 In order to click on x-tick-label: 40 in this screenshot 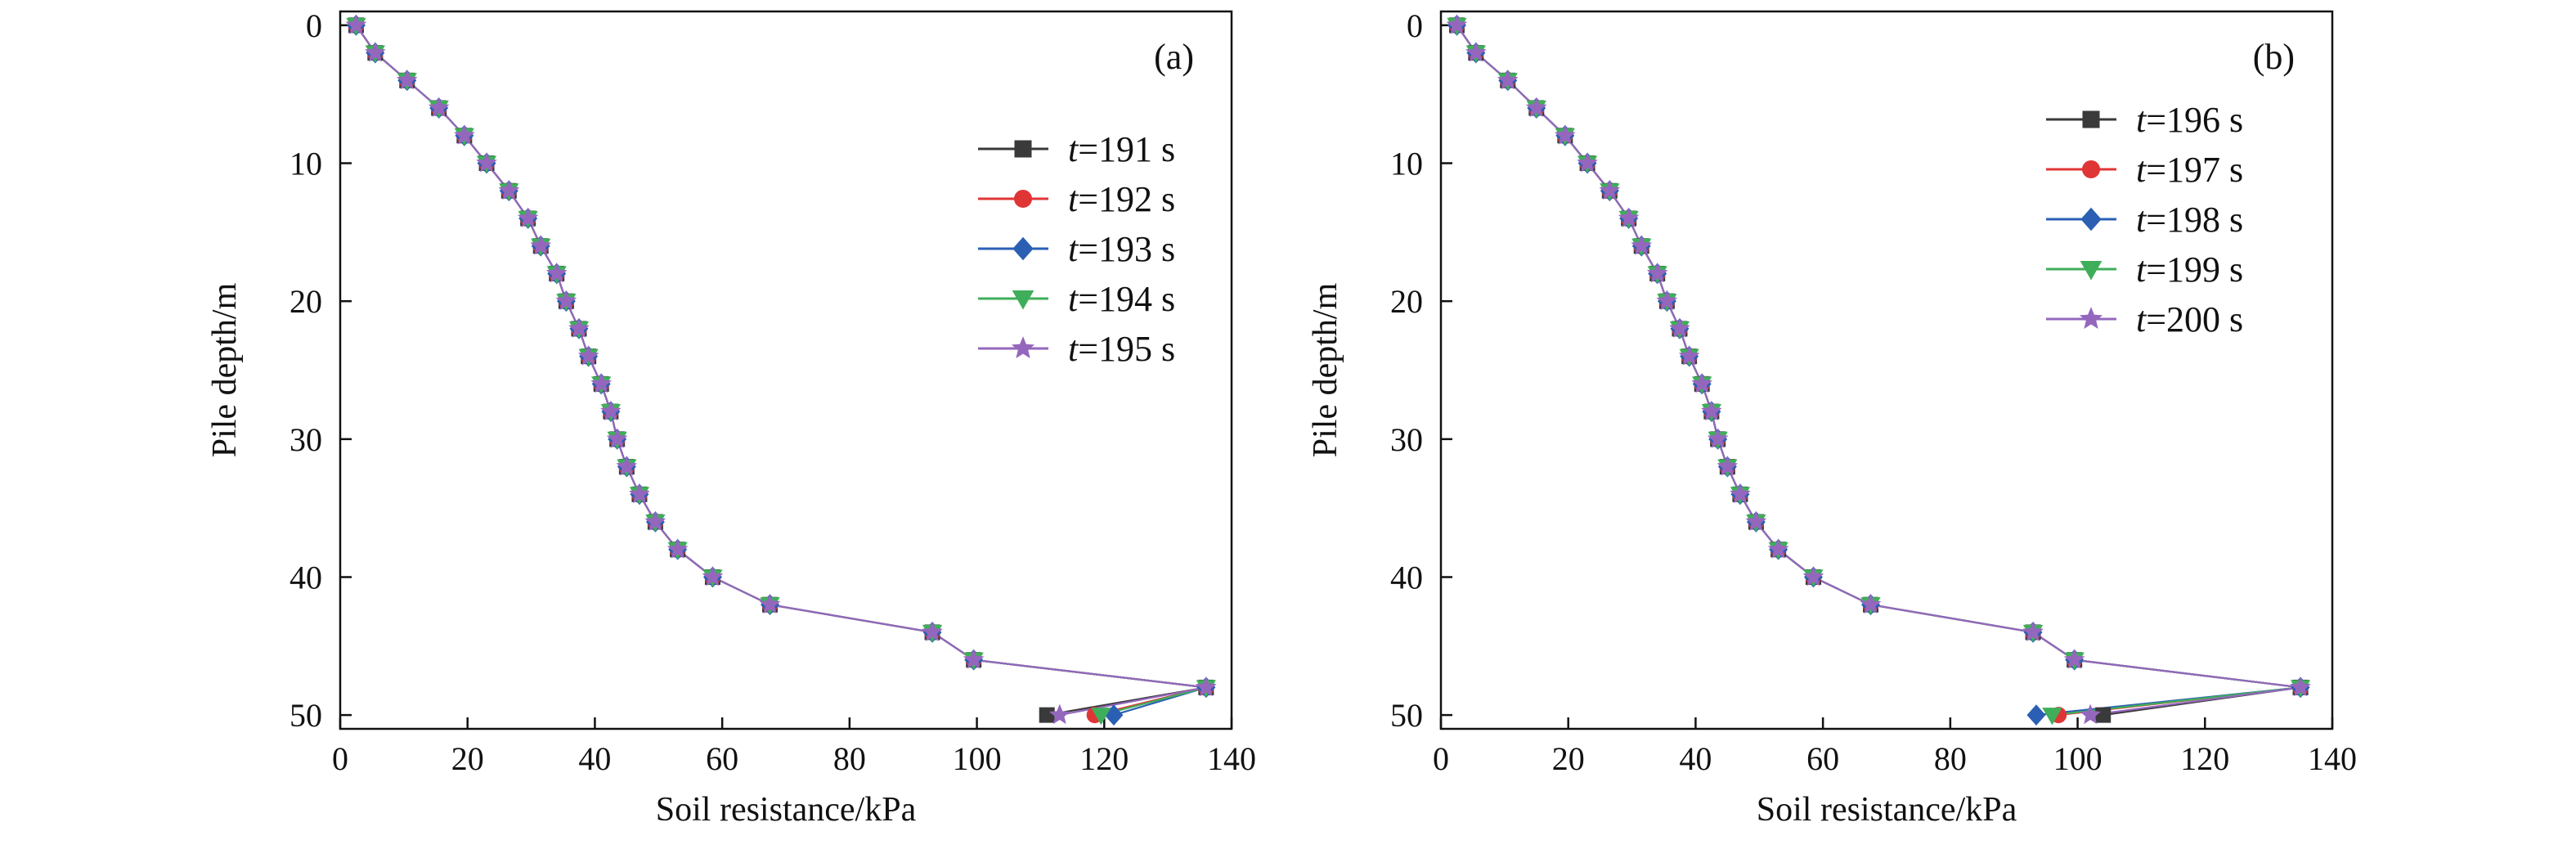, I will do `click(594, 758)`.